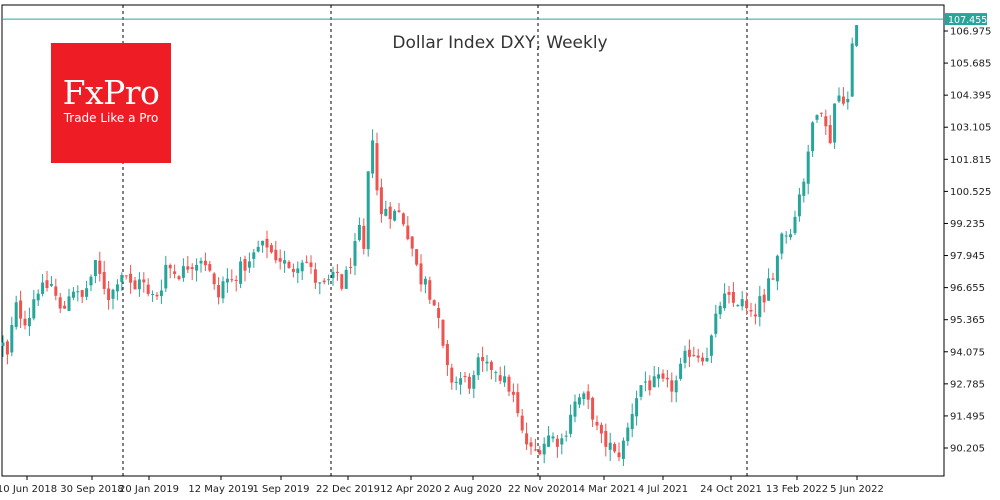  What do you see at coordinates (149, 489) in the screenshot?
I see `x-tick-label: 20 Jan 2019` at bounding box center [149, 489].